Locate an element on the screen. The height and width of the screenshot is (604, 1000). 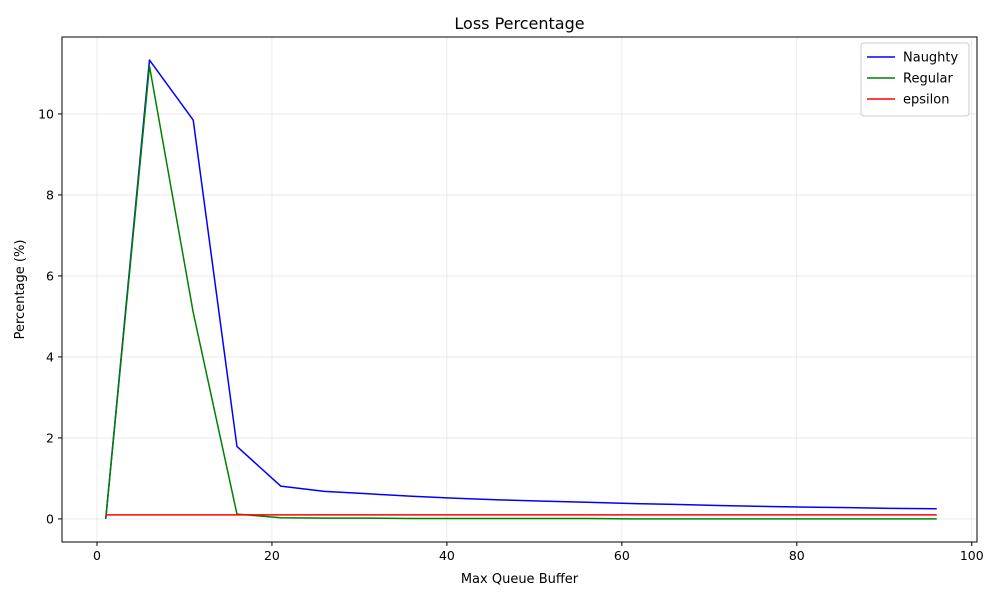
y-axis-label: Percentage (%) is located at coordinates (20, 290).